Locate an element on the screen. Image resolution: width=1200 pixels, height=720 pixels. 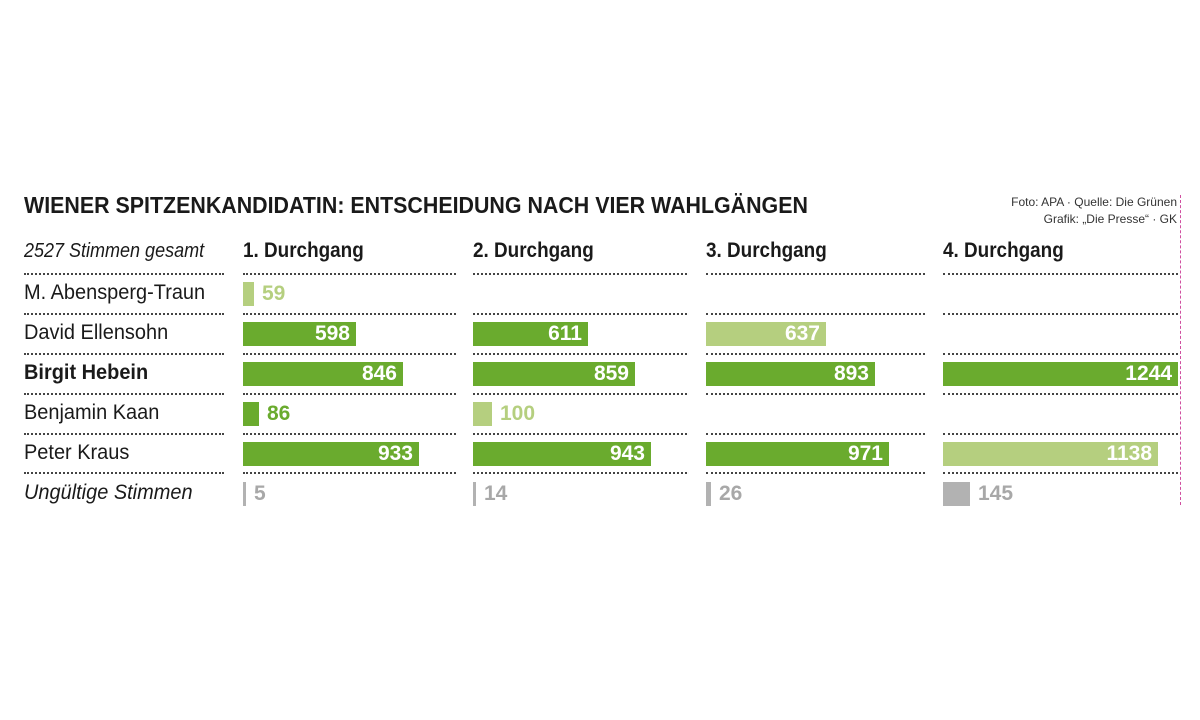
source-line-1: Foto: APA · Quelle: Die Grünen is located at coordinates (1094, 202).